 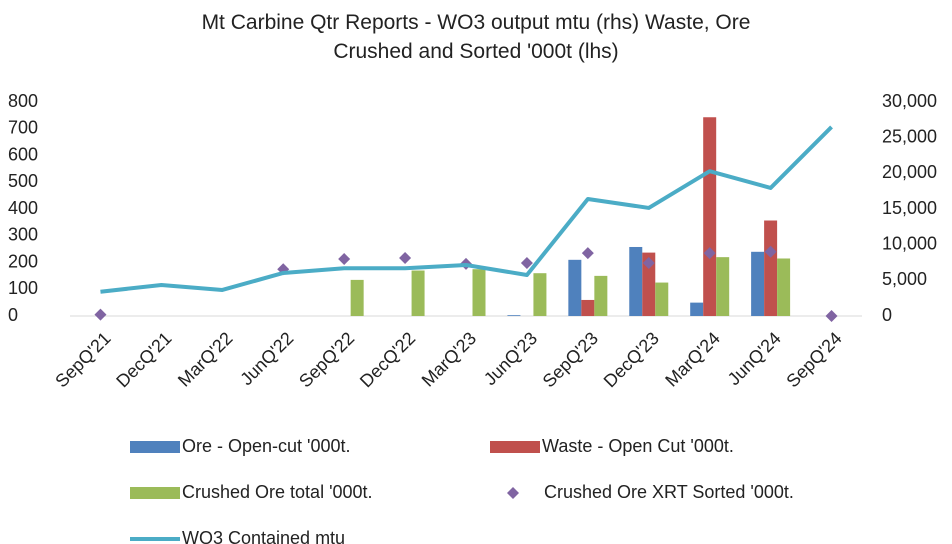 I want to click on y-tick-label: 800, so click(x=23, y=101).